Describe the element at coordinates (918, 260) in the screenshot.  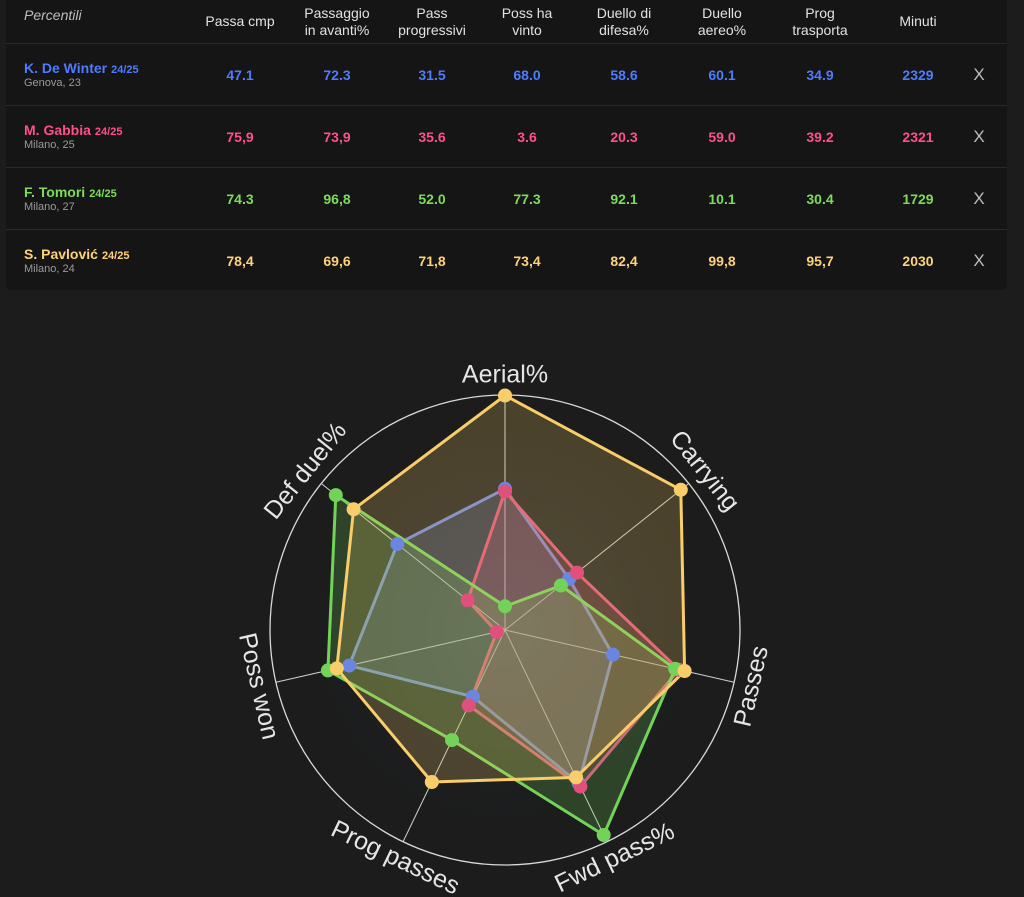
I see `value-cell: 2030` at that location.